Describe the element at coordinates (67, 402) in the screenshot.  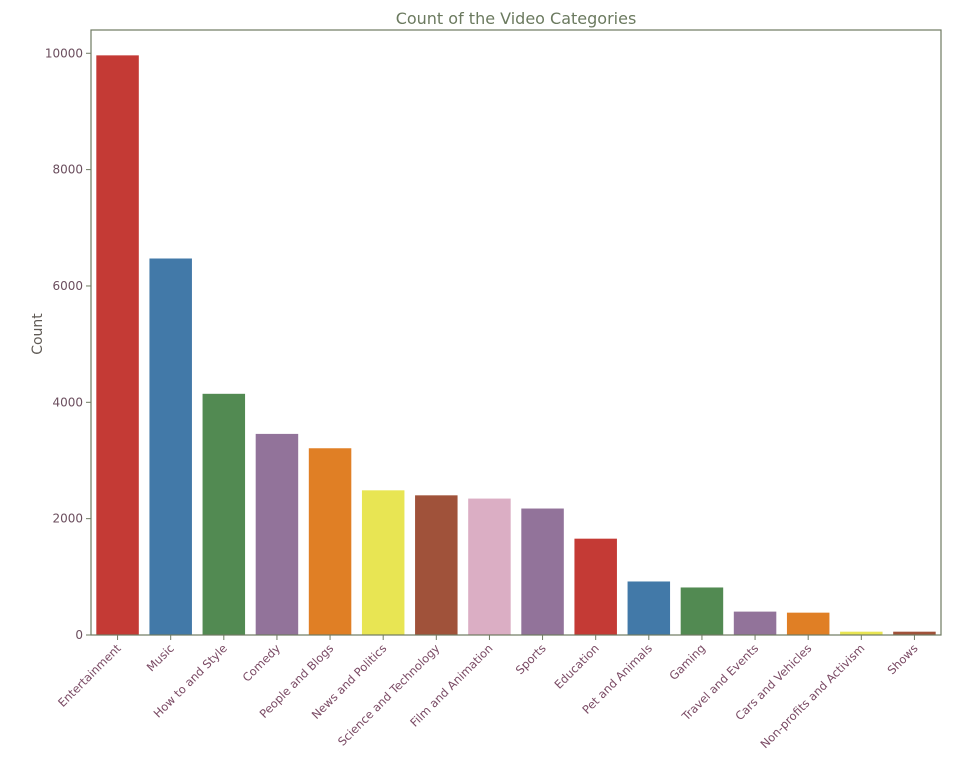
I see `y-tick-label: 4000` at that location.